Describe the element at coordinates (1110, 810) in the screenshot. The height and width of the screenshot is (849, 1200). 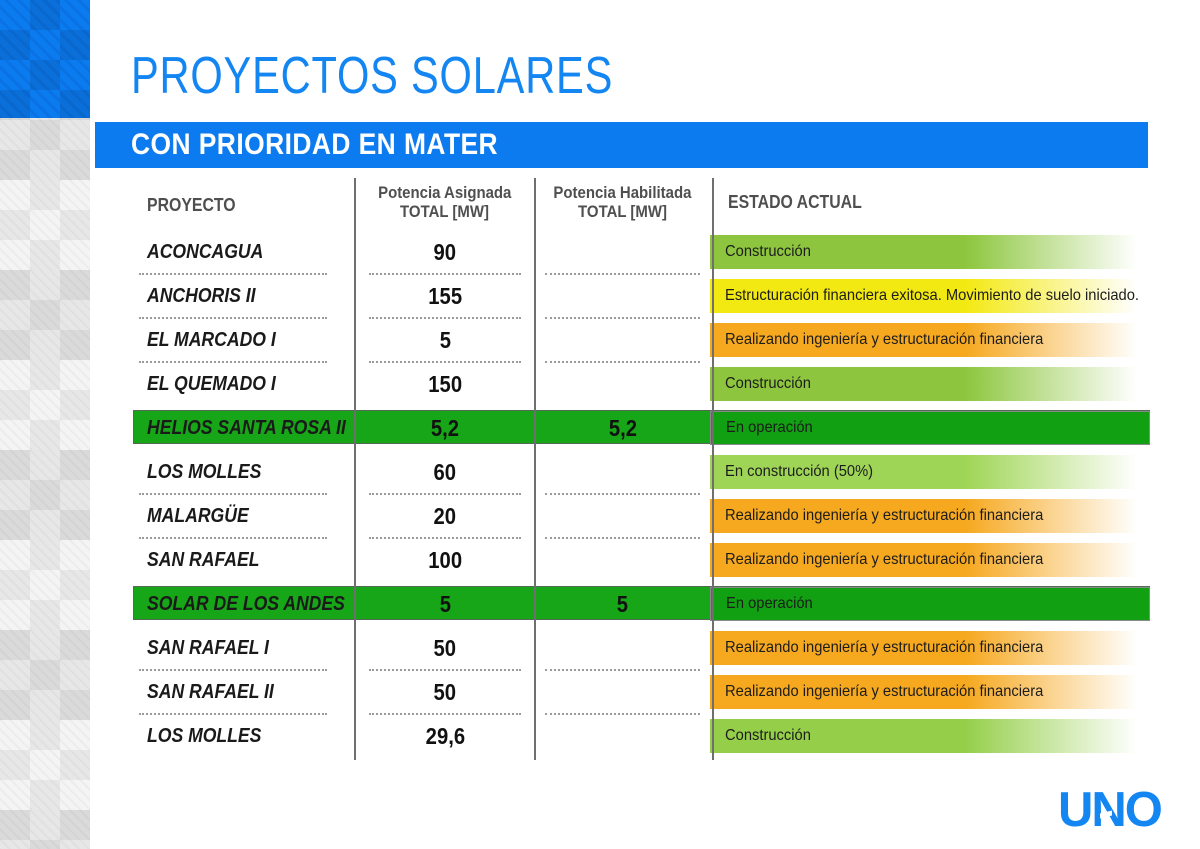
I see `uno-logo-text: UNO` at that location.